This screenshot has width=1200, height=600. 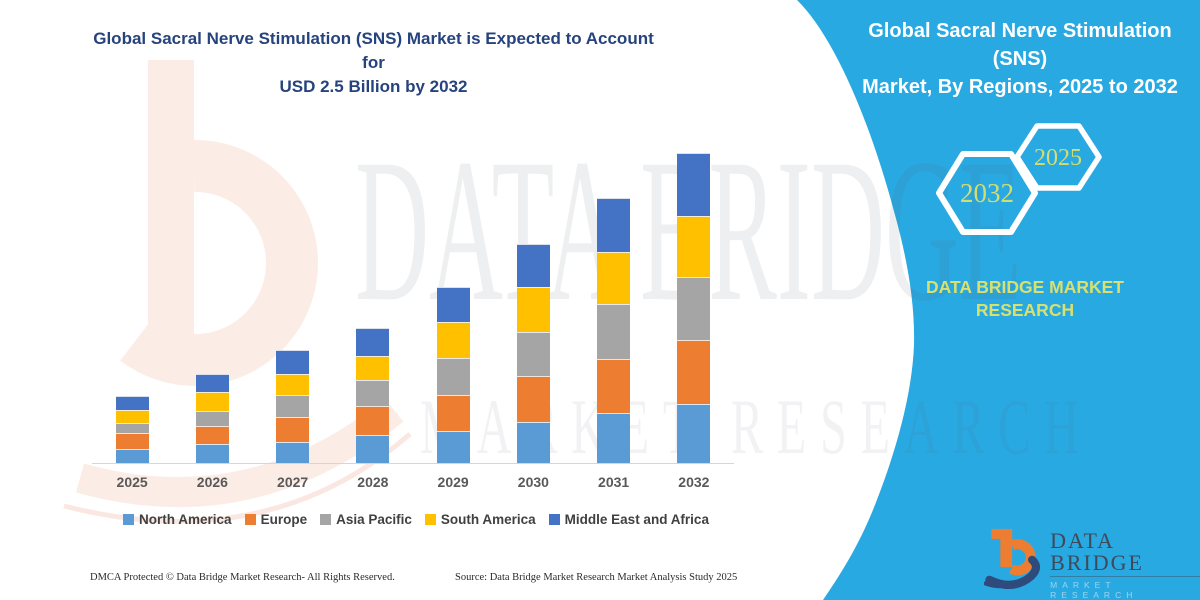 What do you see at coordinates (373, 482) in the screenshot?
I see `x-axis-label-2028: 2028` at bounding box center [373, 482].